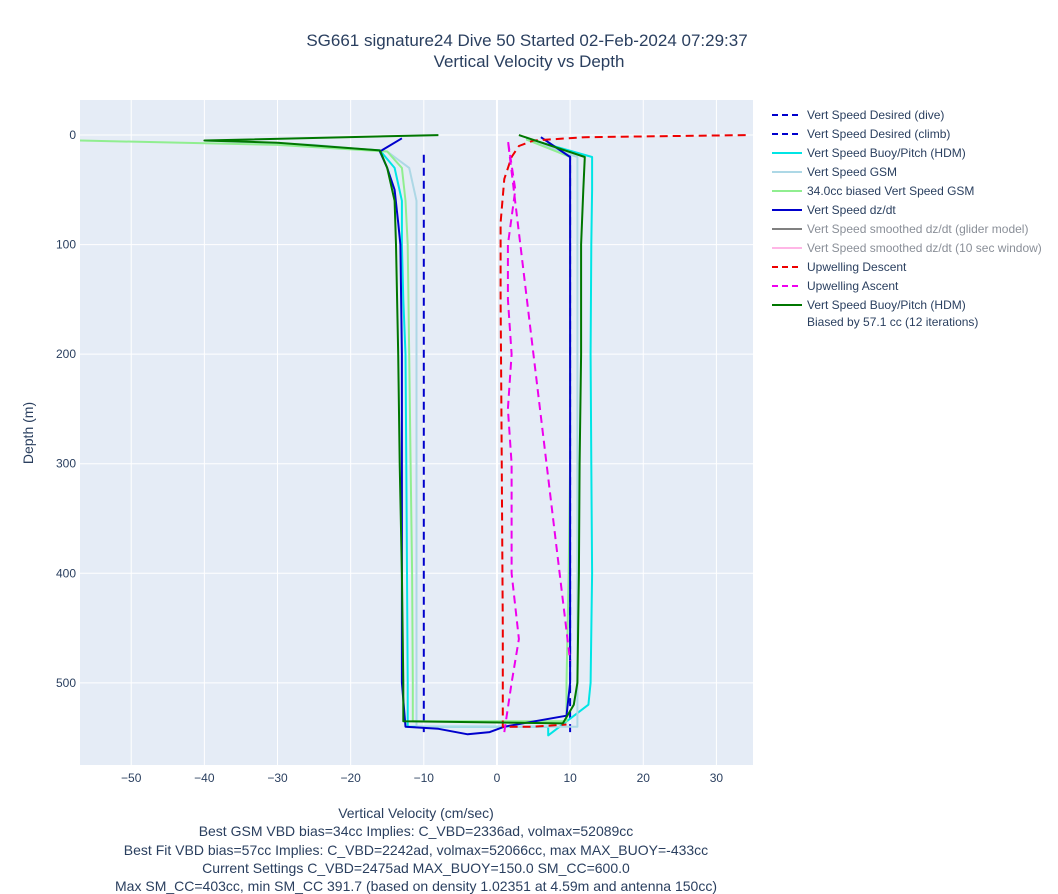  Describe the element at coordinates (890, 191) in the screenshot. I see `legend-label: 34.0cc biased Vert Speed GSM` at that location.